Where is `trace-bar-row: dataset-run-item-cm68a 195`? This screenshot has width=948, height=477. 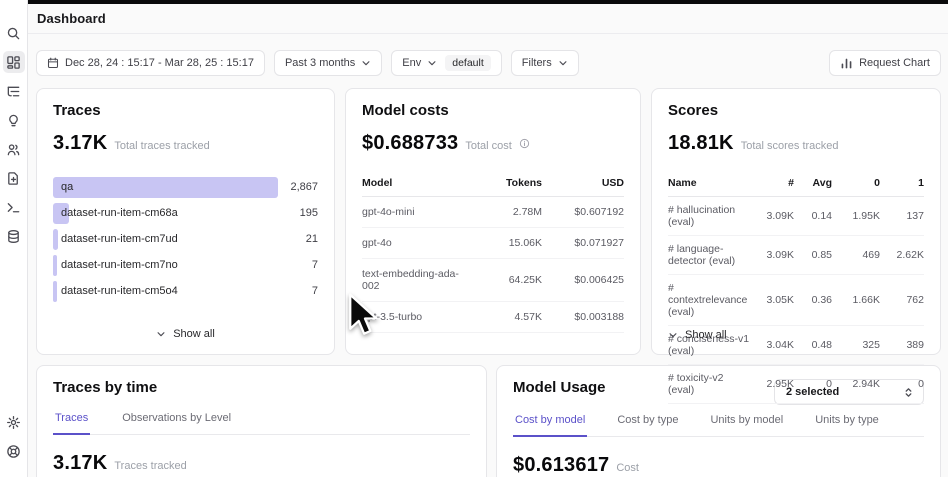
trace-bar-row: dataset-run-item-cm68a 195 is located at coordinates (185, 213).